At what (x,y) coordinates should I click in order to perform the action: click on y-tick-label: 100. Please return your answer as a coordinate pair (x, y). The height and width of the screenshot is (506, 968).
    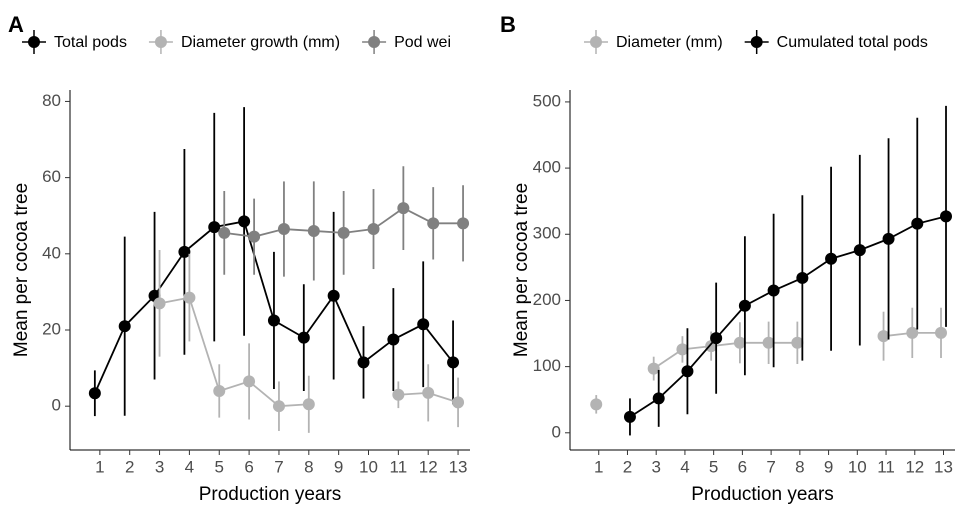
    Looking at the image, I should click on (547, 365).